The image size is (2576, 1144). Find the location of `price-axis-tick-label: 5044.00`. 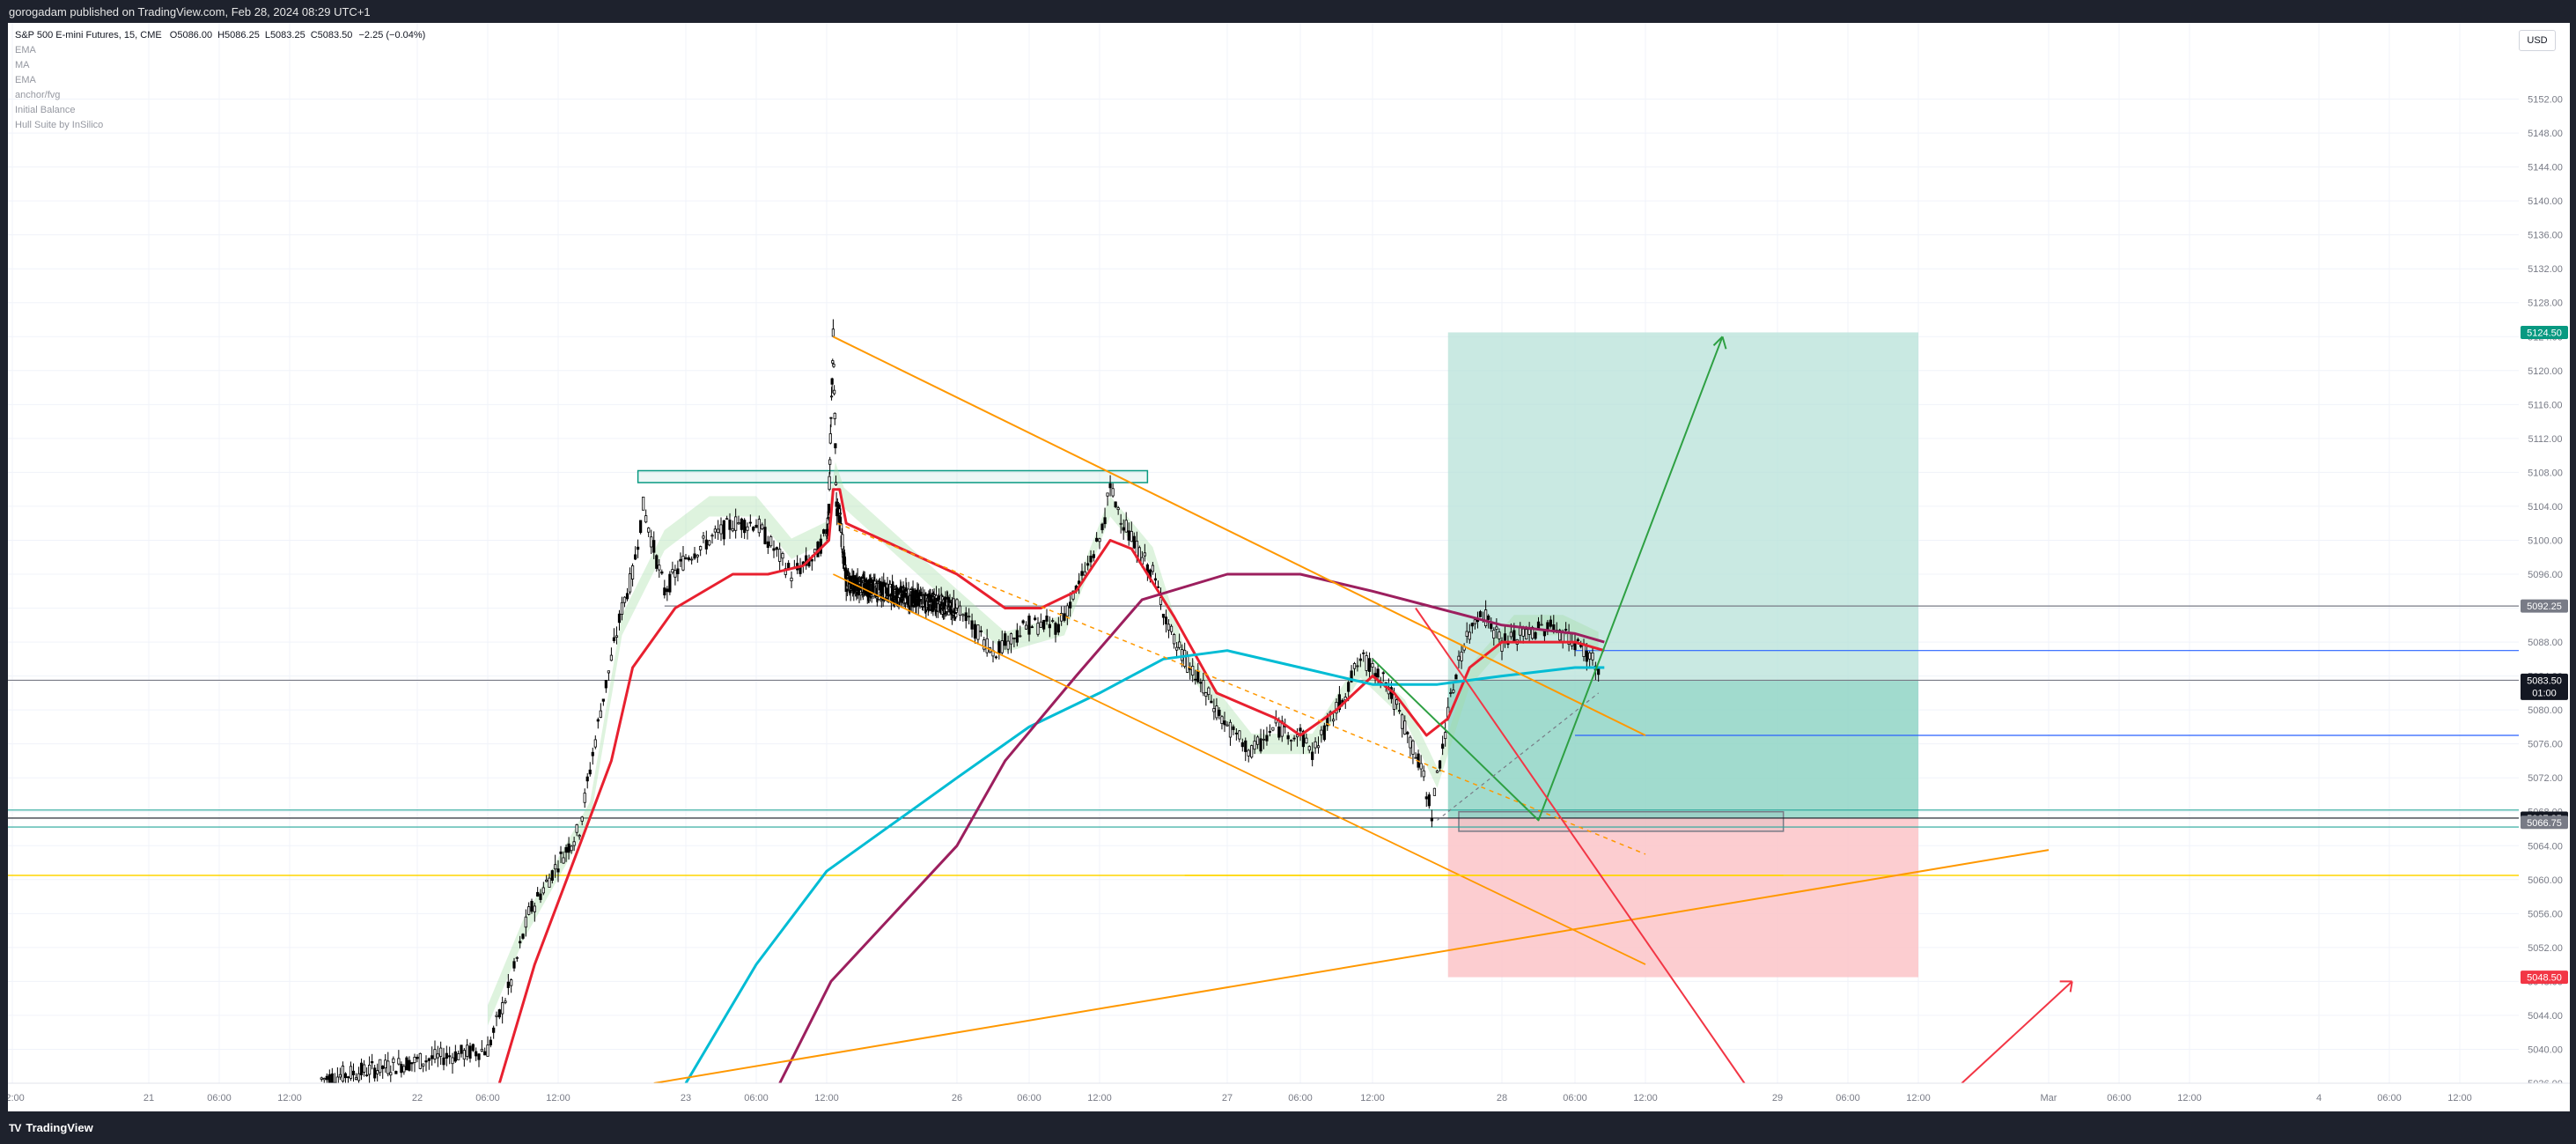

price-axis-tick-label: 5044.00 is located at coordinates (2545, 1016).